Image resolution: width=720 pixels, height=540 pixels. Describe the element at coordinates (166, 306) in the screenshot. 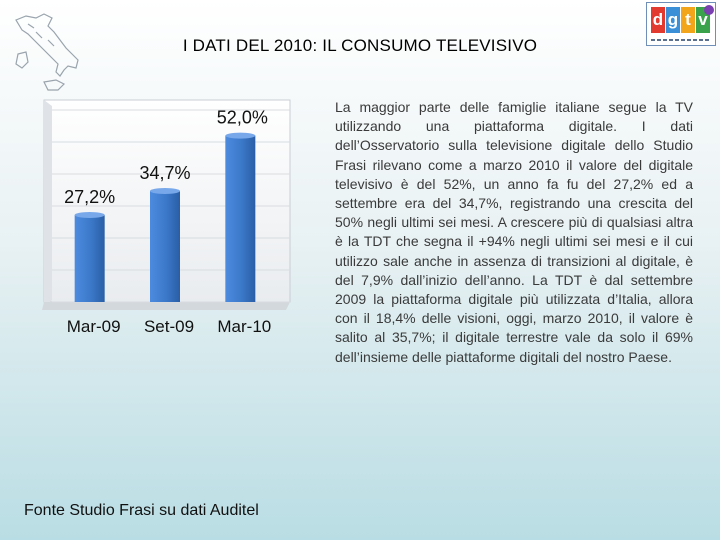

I see `chart-floor` at that location.